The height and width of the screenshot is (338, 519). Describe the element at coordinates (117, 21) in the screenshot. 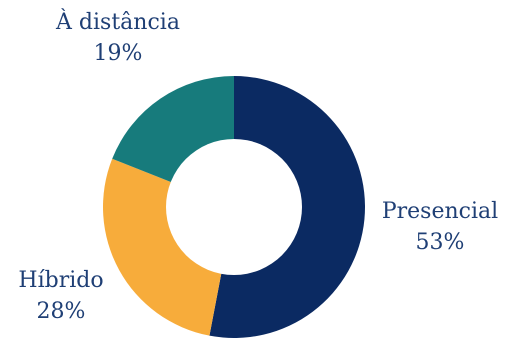

I see `slice-label-a-distancia: À distância` at that location.